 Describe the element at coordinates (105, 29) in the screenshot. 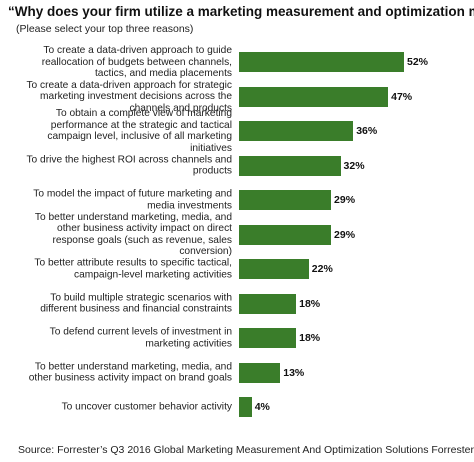

I see `chart-subtitle: (Please select your top three reasons)` at that location.